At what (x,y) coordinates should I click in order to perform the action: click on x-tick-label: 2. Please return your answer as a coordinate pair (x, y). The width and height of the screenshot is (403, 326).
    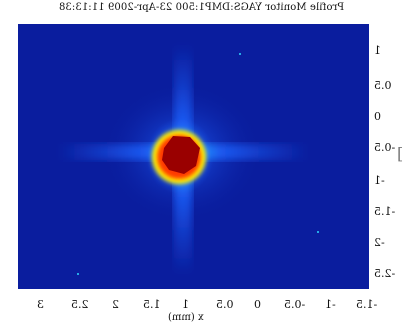
    Looking at the image, I should click on (115, 304).